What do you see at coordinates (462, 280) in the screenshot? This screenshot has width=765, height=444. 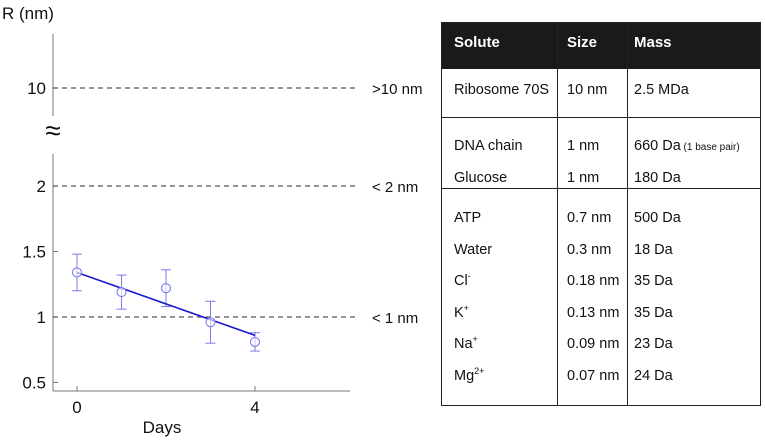 I see `solute-cell: Cl-` at bounding box center [462, 280].